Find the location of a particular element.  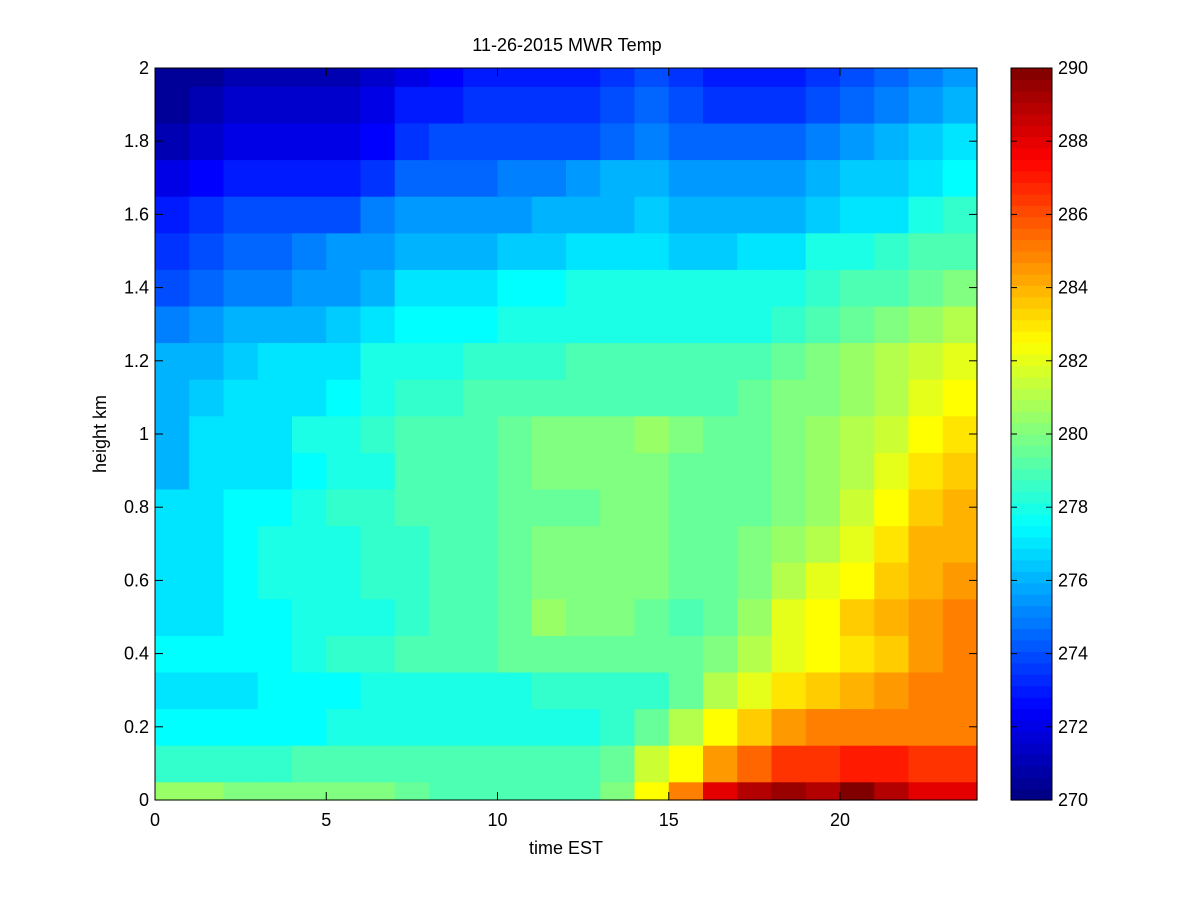

colorbar-tick-label: 270 is located at coordinates (1073, 800).